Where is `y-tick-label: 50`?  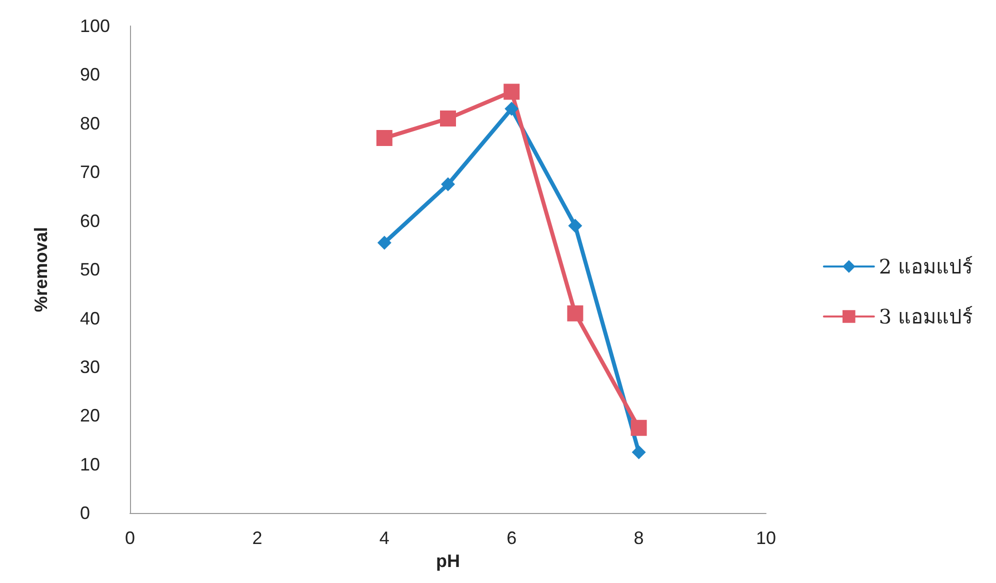
y-tick-label: 50 is located at coordinates (90, 270).